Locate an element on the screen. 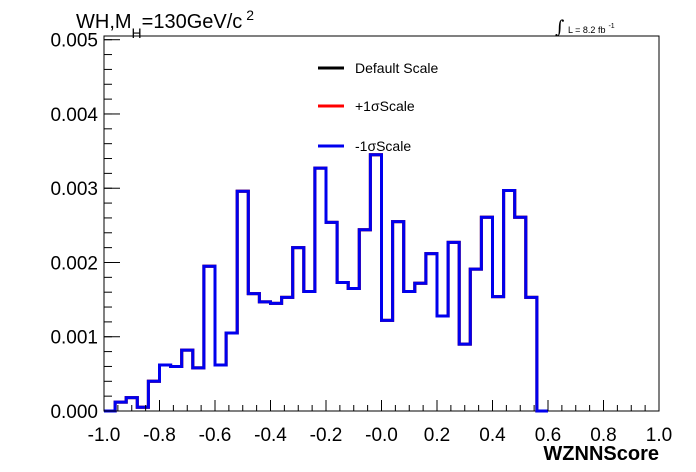 The width and height of the screenshot is (696, 472). x-tick-label: -0.4 is located at coordinates (270, 435).